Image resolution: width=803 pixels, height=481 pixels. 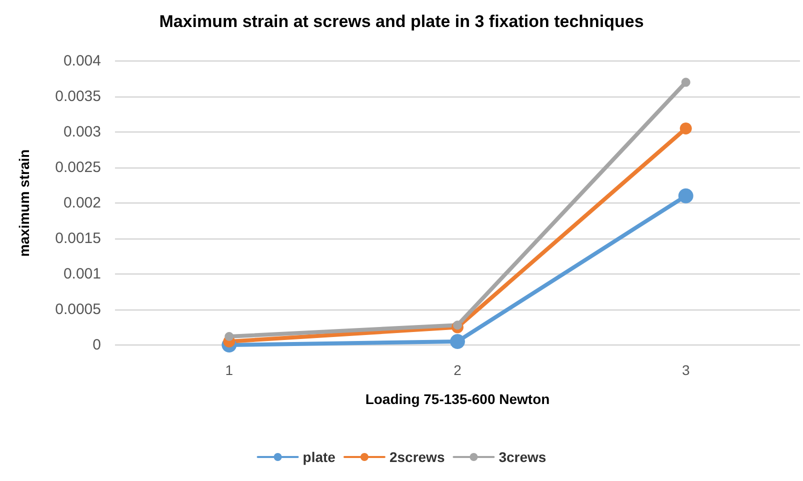 What do you see at coordinates (458, 370) in the screenshot?
I see `x-tick-label: 2` at bounding box center [458, 370].